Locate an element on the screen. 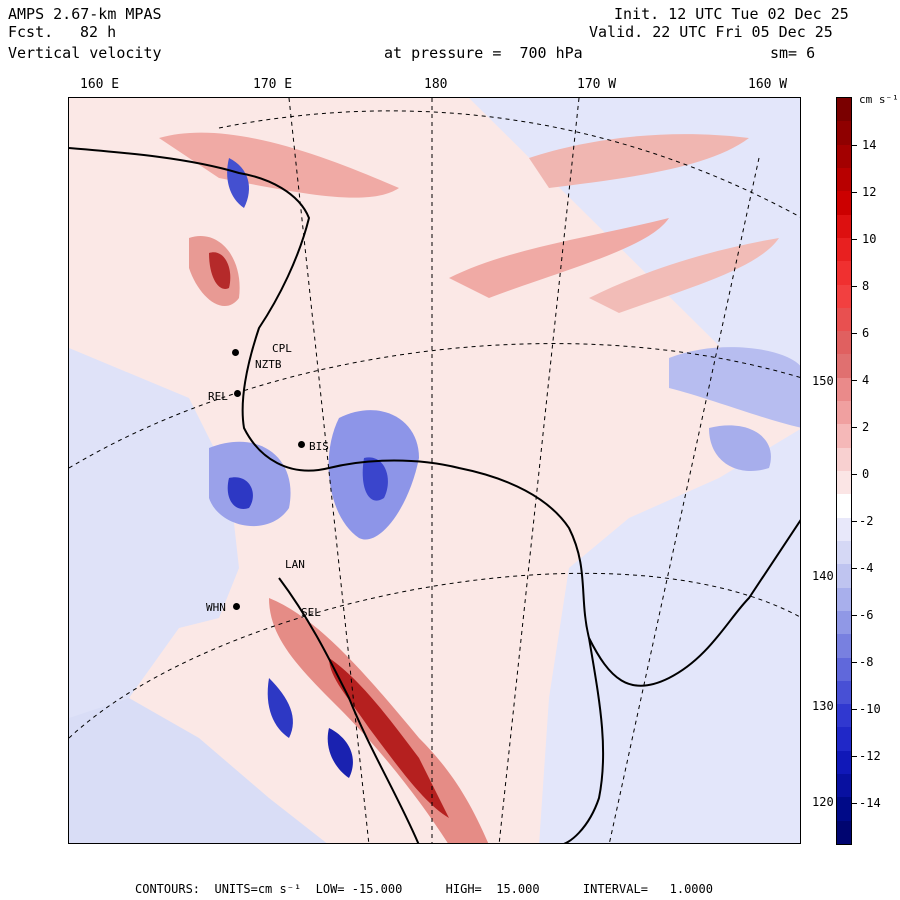 This screenshot has height=900, width=900. mountain-positive-core is located at coordinates (389, 738).